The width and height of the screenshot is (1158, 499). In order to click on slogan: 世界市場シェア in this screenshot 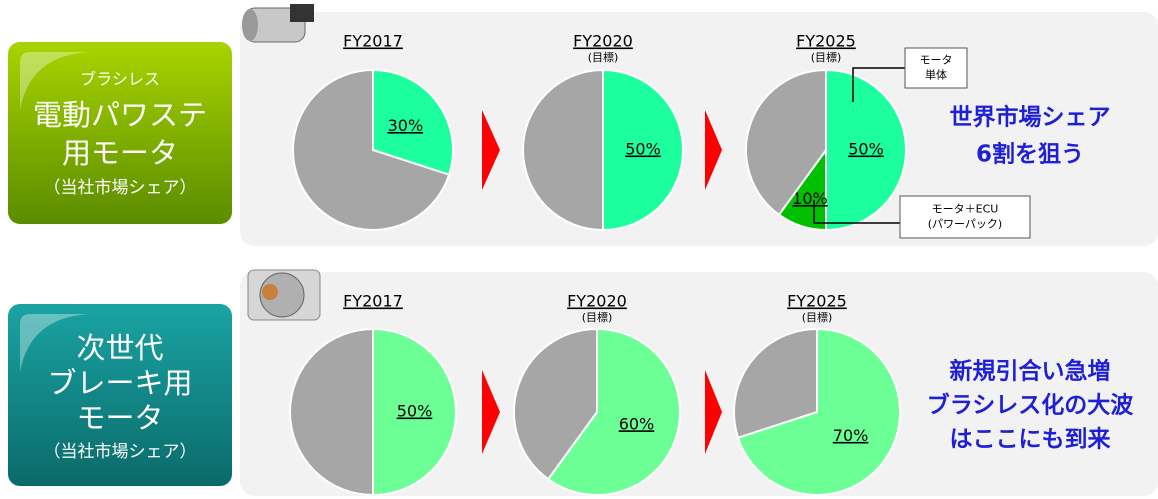, I will do `click(1030, 117)`.